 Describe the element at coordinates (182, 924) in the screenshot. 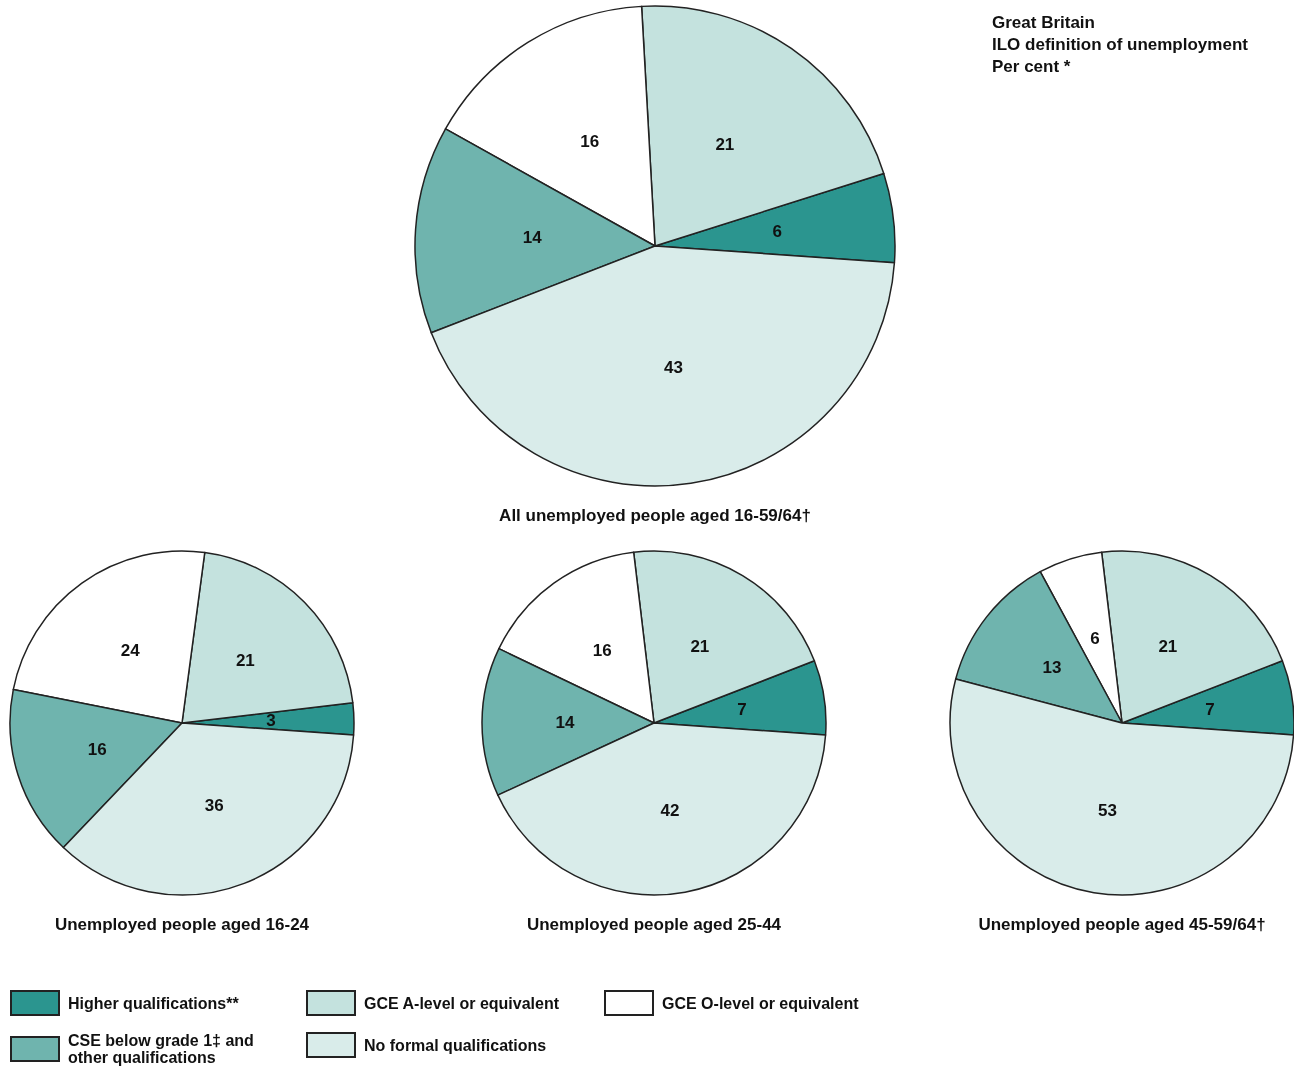

I see `text: Unemployed people aged 16-24` at that location.